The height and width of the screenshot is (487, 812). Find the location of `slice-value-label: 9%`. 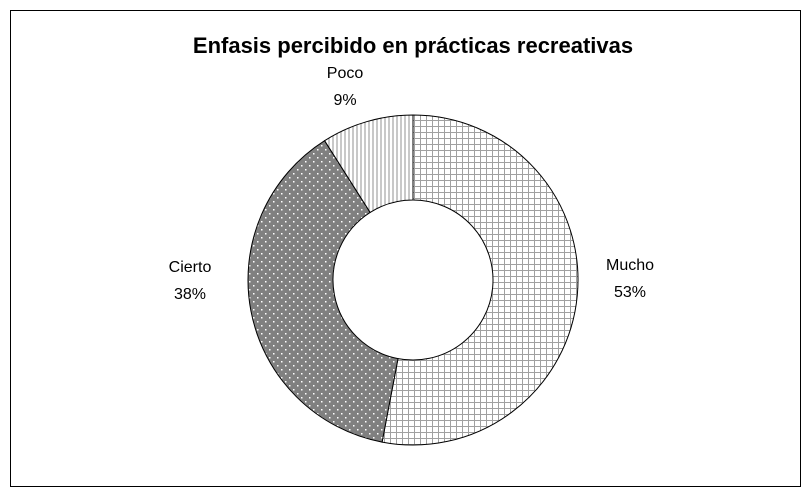

slice-value-label: 9% is located at coordinates (344, 100).